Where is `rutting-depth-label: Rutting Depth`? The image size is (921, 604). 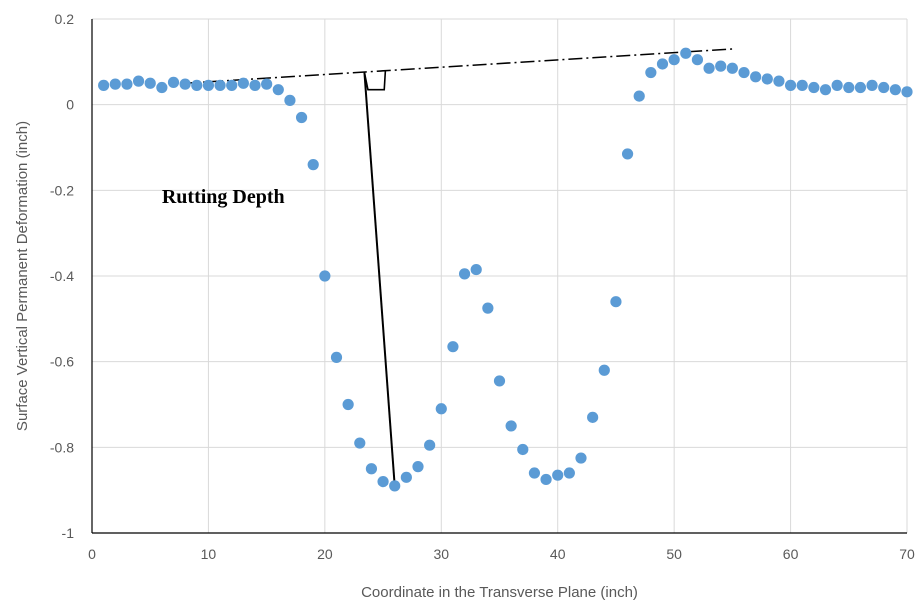 rutting-depth-label: Rutting Depth is located at coordinates (223, 197).